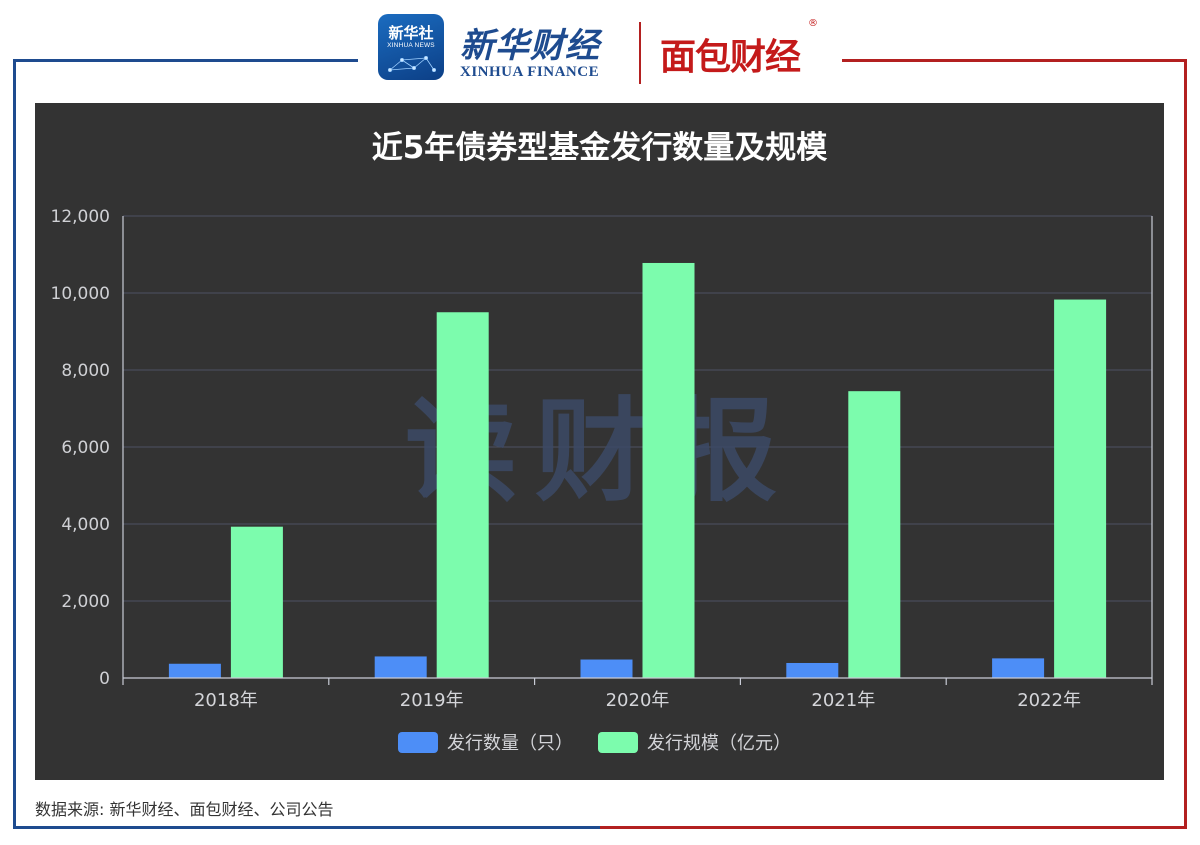 The width and height of the screenshot is (1200, 845). Describe the element at coordinates (80, 294) in the screenshot. I see `y-tick-label: 10,000` at that location.